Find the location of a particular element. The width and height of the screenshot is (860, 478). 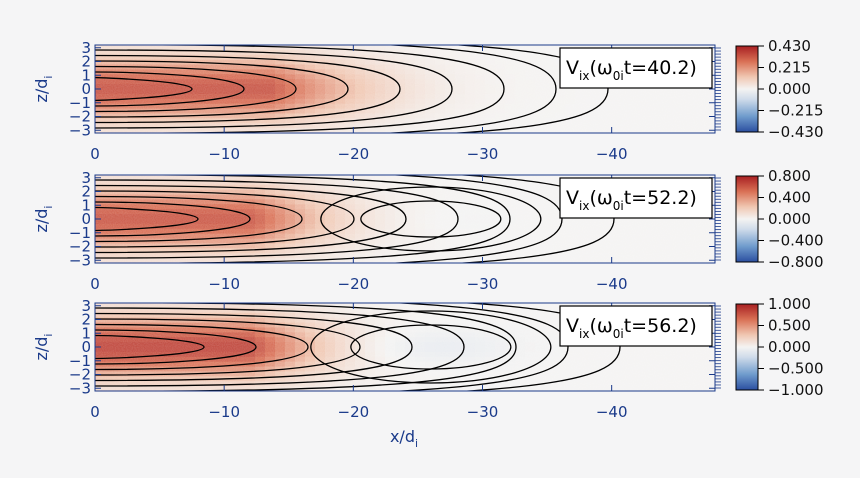

colorbar-tick-label: 1.000 is located at coordinates (789, 304).